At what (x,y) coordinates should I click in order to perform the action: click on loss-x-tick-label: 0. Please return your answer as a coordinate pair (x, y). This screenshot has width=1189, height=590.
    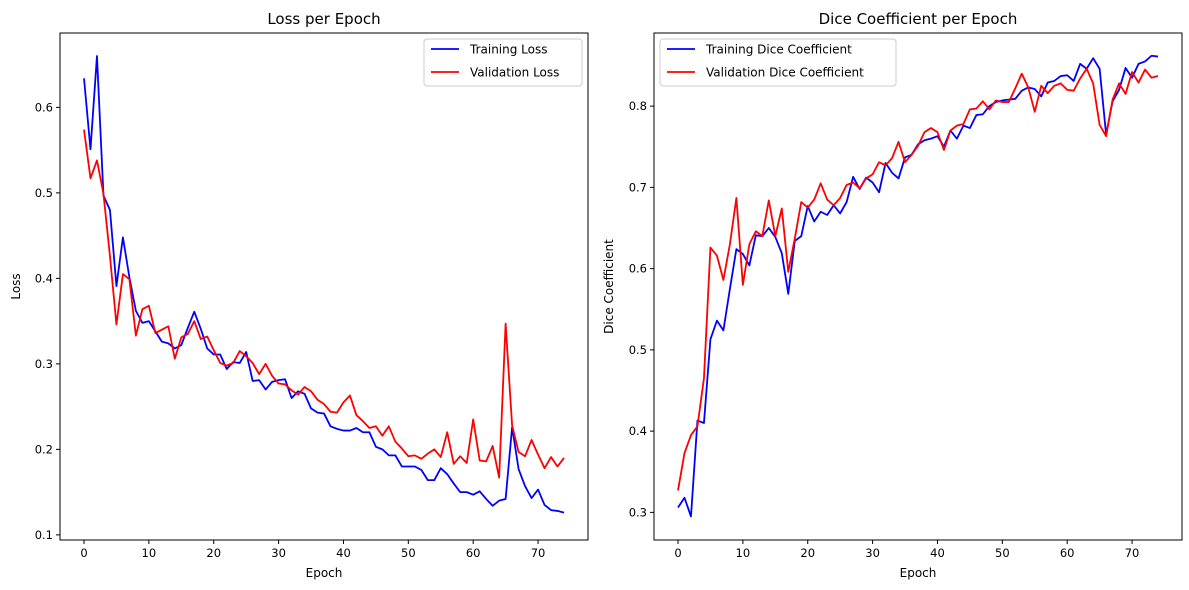
    Looking at the image, I should click on (83, 553).